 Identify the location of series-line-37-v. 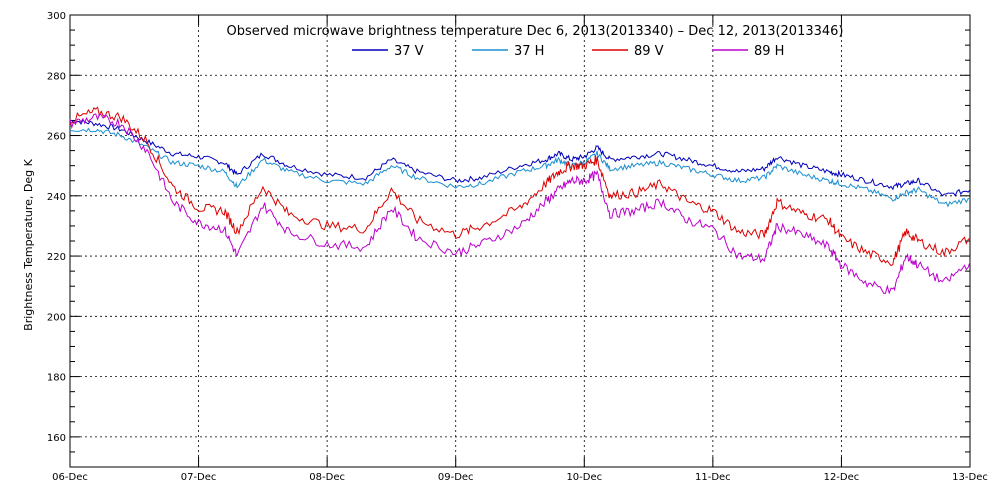
(520, 158).